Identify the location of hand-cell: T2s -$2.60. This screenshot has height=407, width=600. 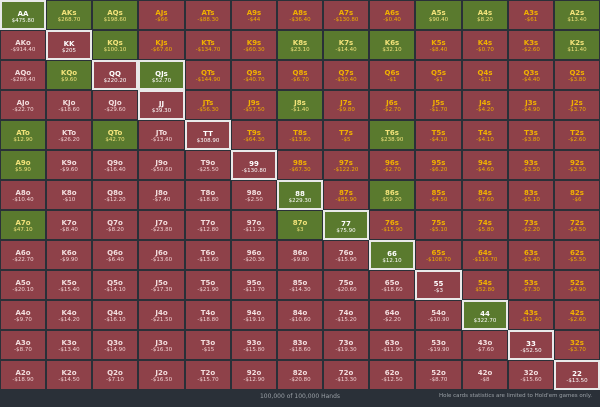
(577, 135).